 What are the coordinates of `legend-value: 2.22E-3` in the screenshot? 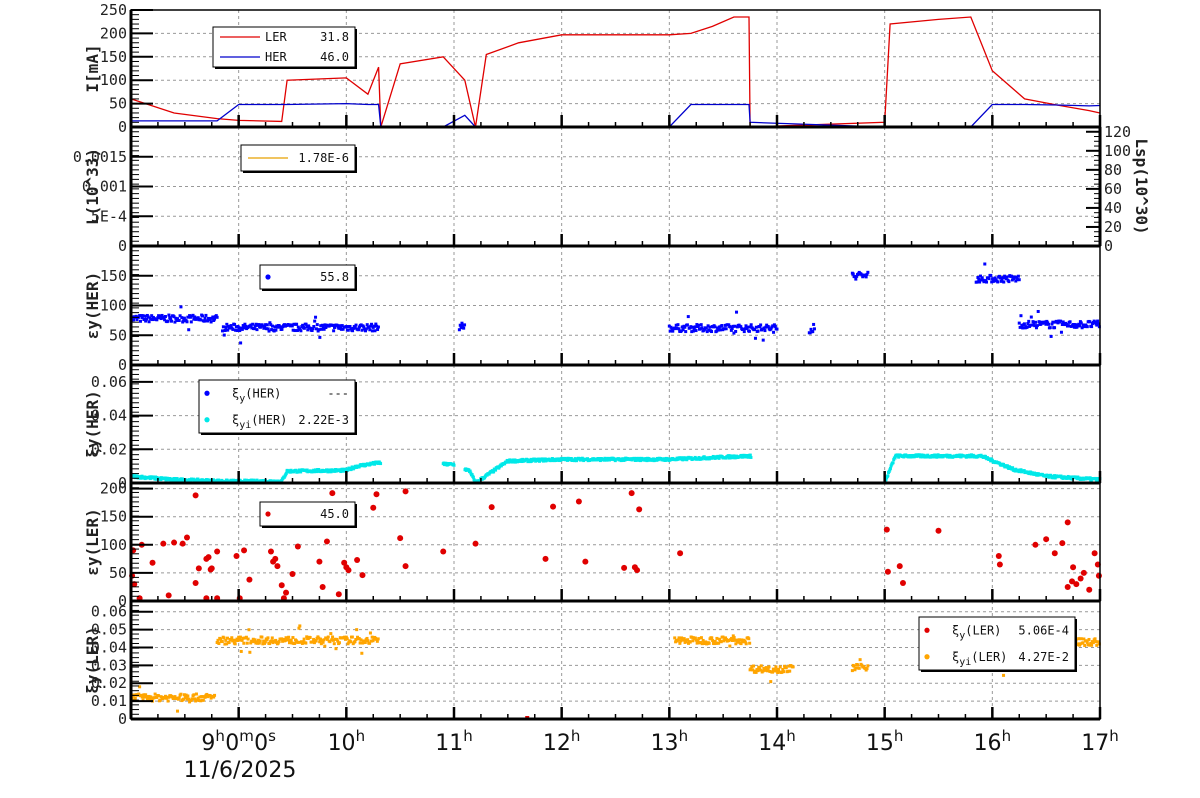 It's located at (323, 420).